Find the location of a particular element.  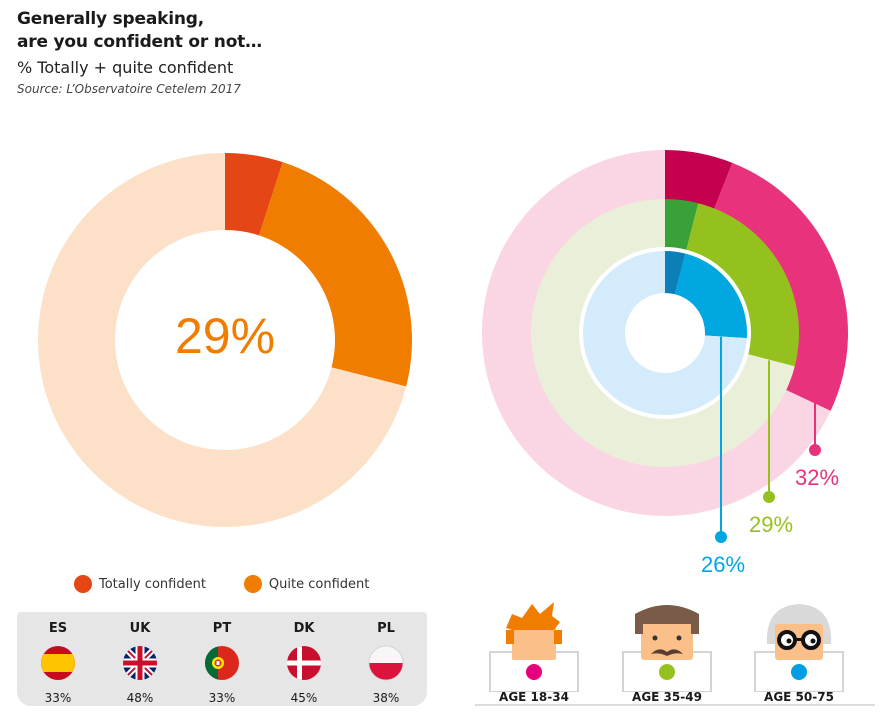

ring-0-totally is located at coordinates (699, 180).